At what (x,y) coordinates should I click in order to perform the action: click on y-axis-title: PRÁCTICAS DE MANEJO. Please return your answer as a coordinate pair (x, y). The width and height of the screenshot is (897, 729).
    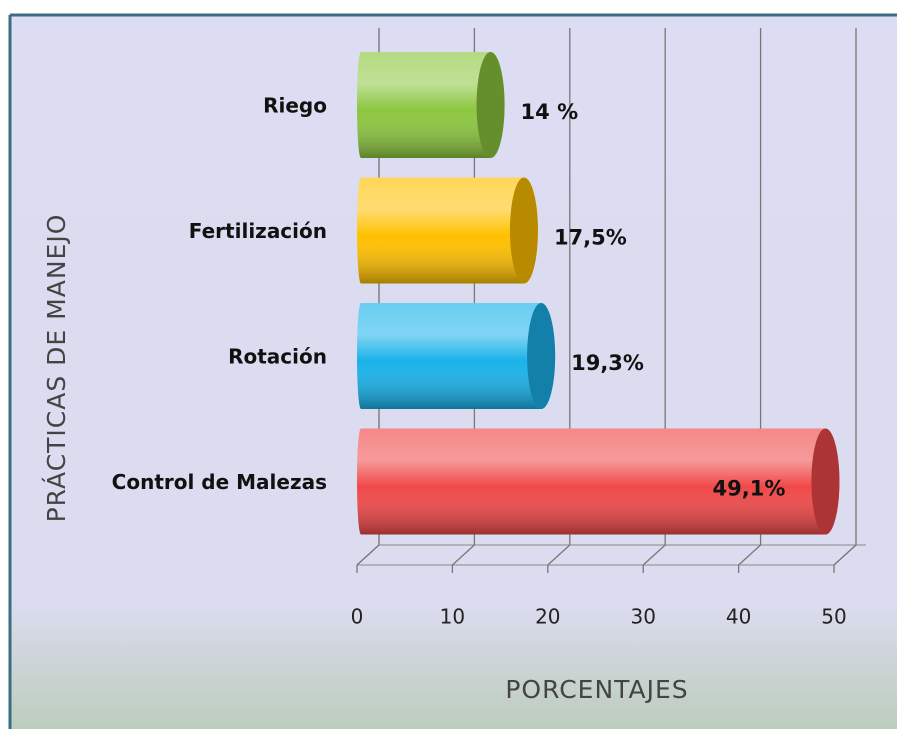
    Looking at the image, I should click on (56, 368).